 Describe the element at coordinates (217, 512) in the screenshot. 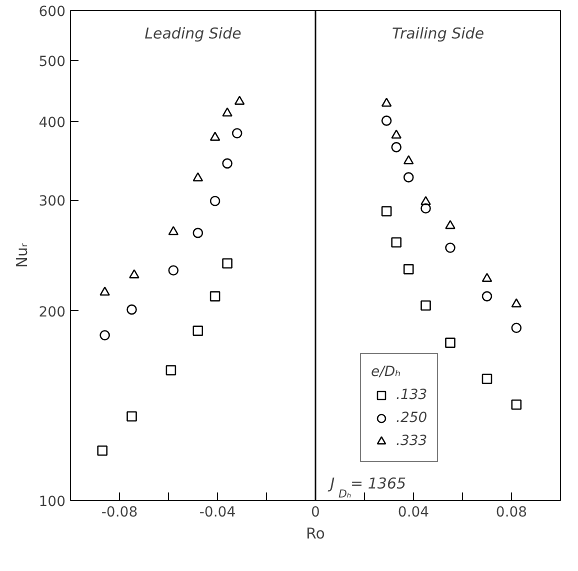

I see `x-tick-label: -0.04` at that location.